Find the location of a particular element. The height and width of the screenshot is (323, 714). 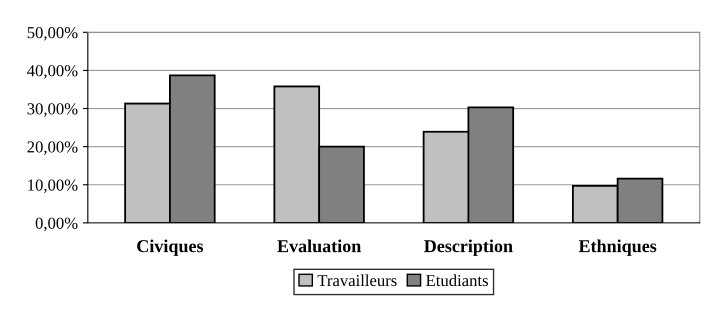

x-tick-label: Ethniques is located at coordinates (617, 248).